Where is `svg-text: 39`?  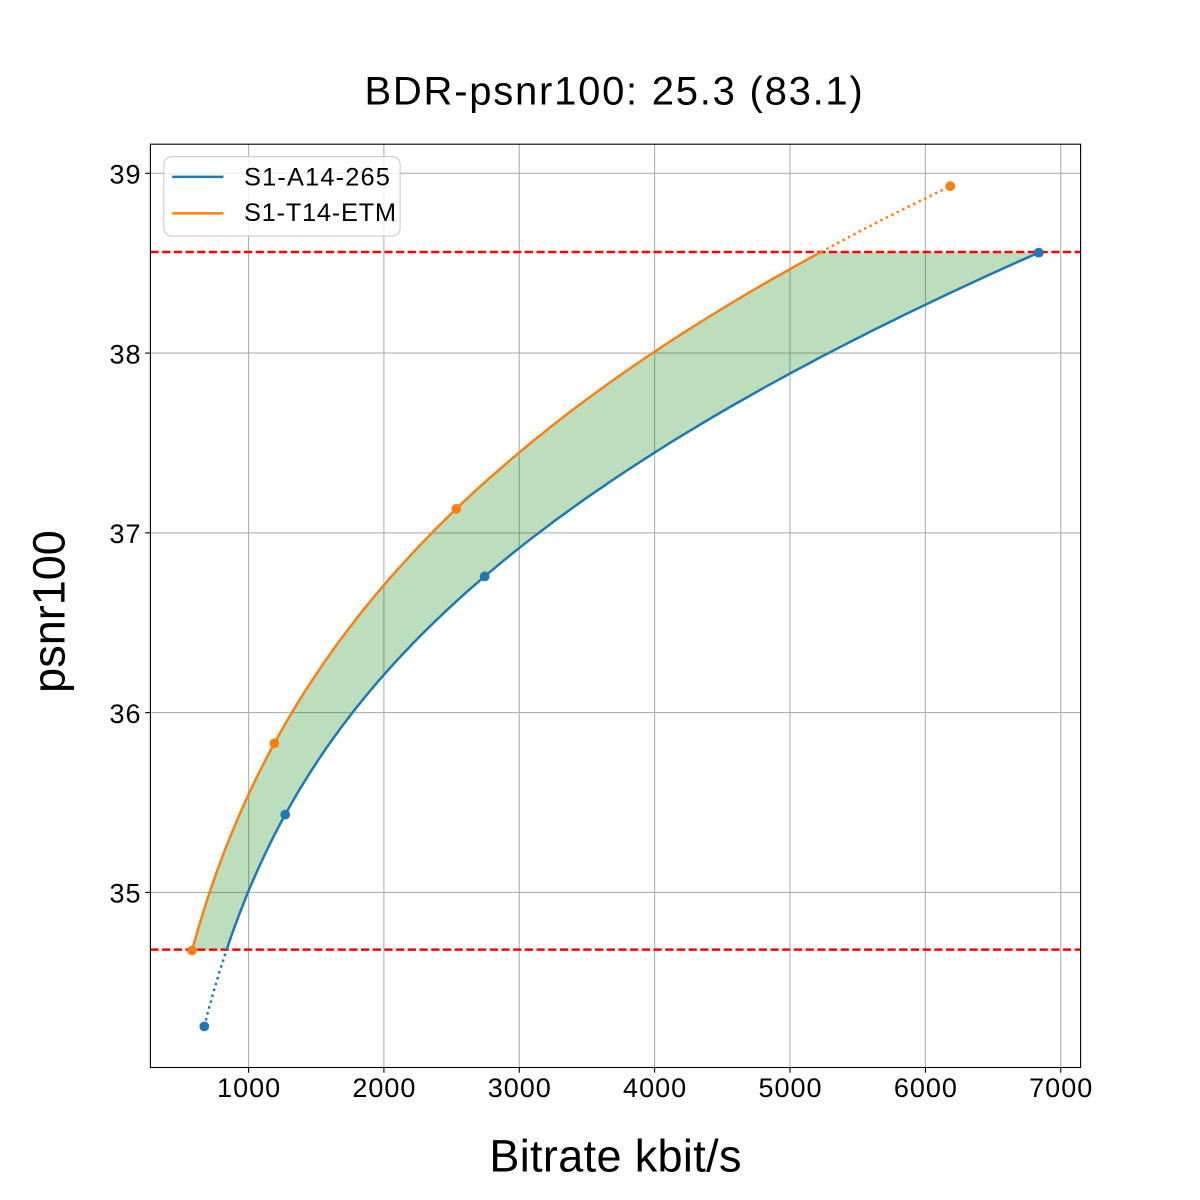
svg-text: 39 is located at coordinates (125, 175).